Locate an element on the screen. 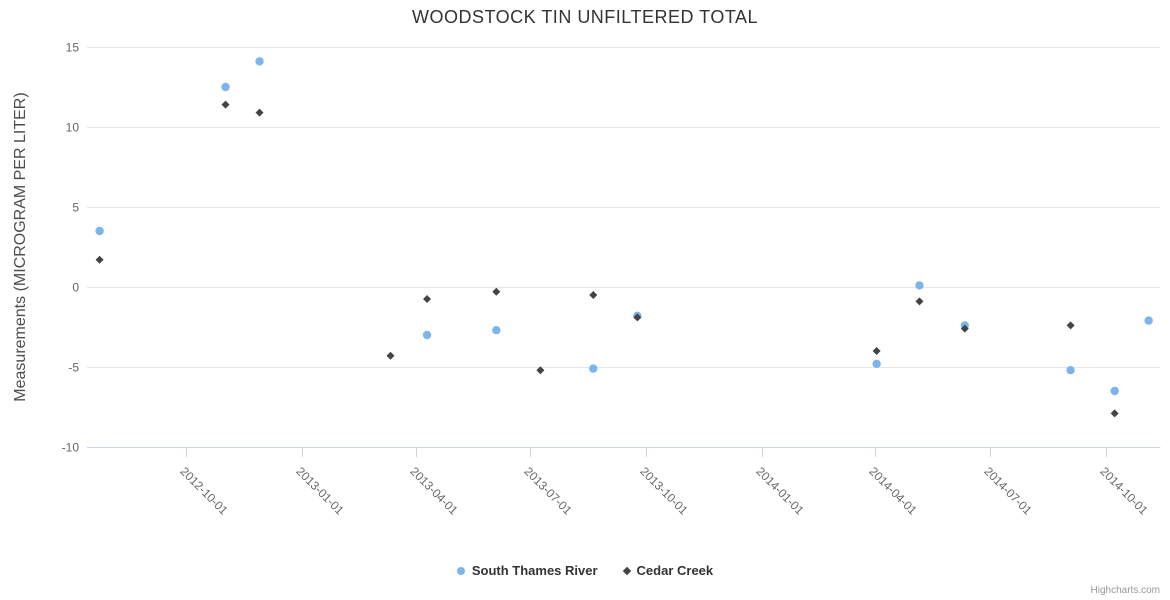  x-axis-tick-label: 2013-01-01 is located at coordinates (320, 491).